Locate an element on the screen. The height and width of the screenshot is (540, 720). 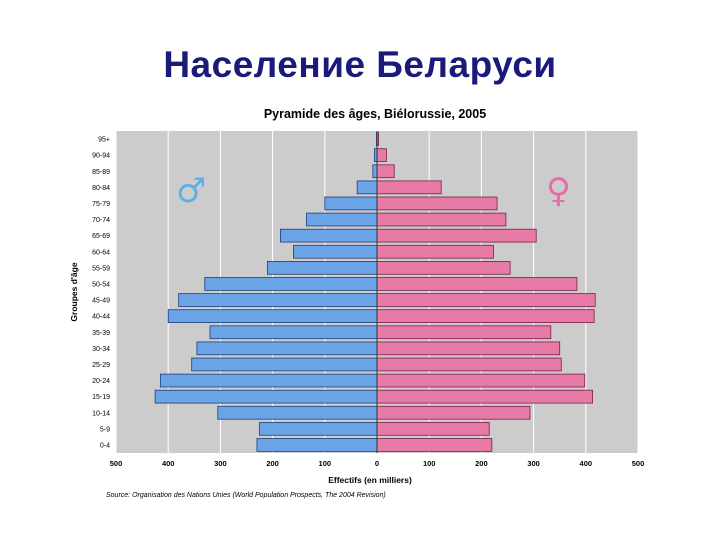
y-tick-label: 5-9 is located at coordinates (105, 429).